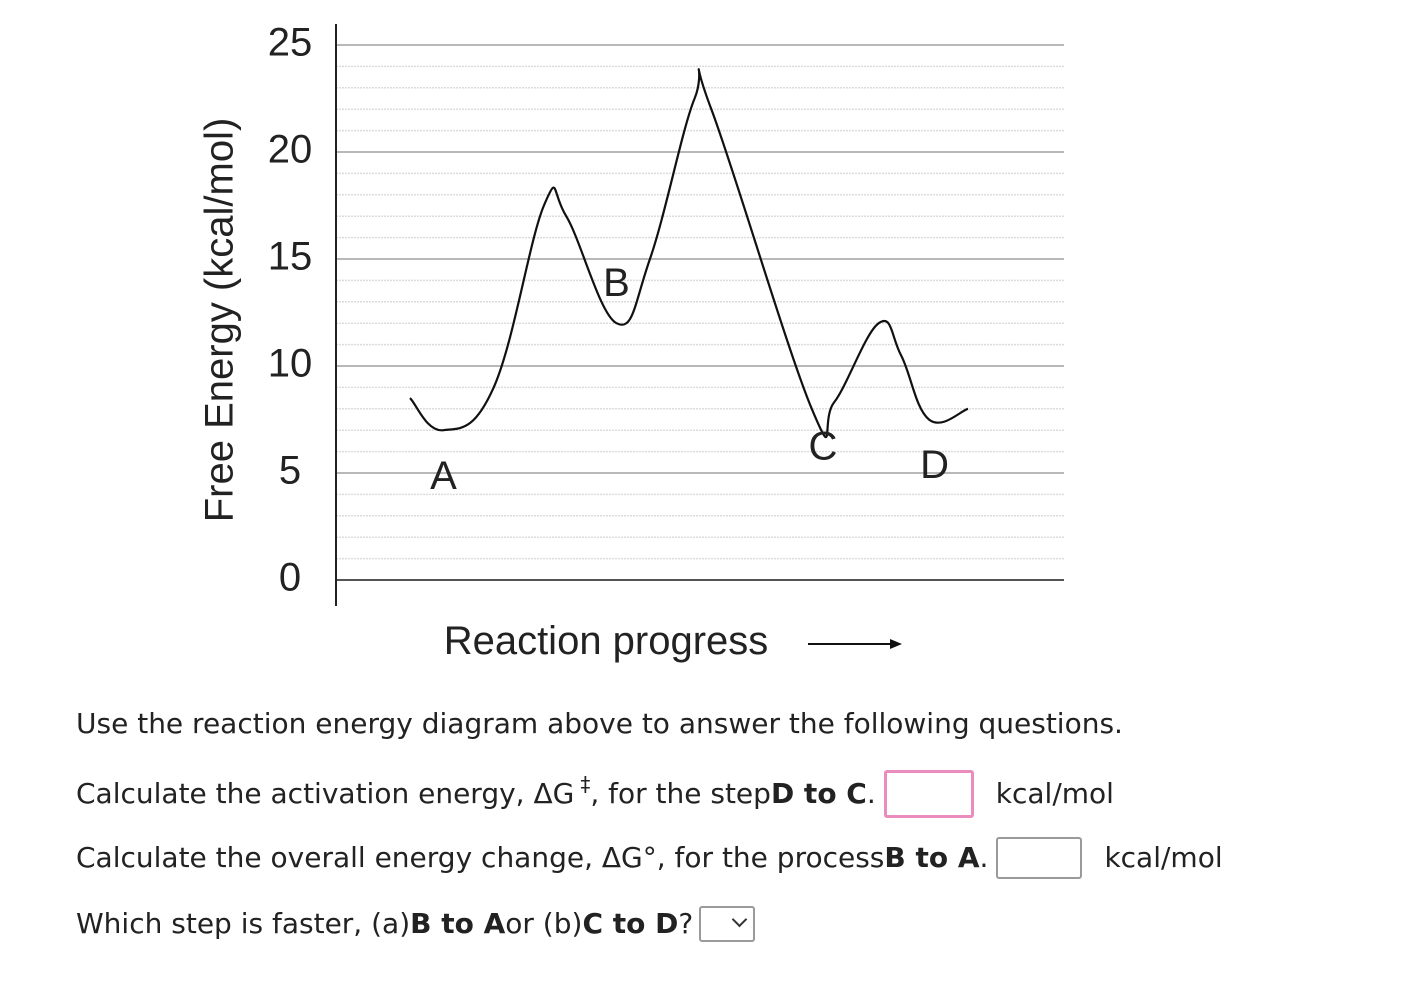  Describe the element at coordinates (928, 794) in the screenshot. I see `activation-energy-input` at that location.